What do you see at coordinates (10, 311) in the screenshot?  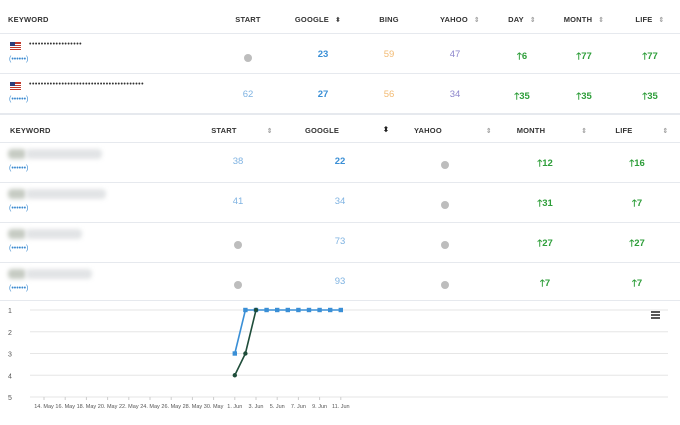 I see `y-tick-label: 1` at bounding box center [10, 311].